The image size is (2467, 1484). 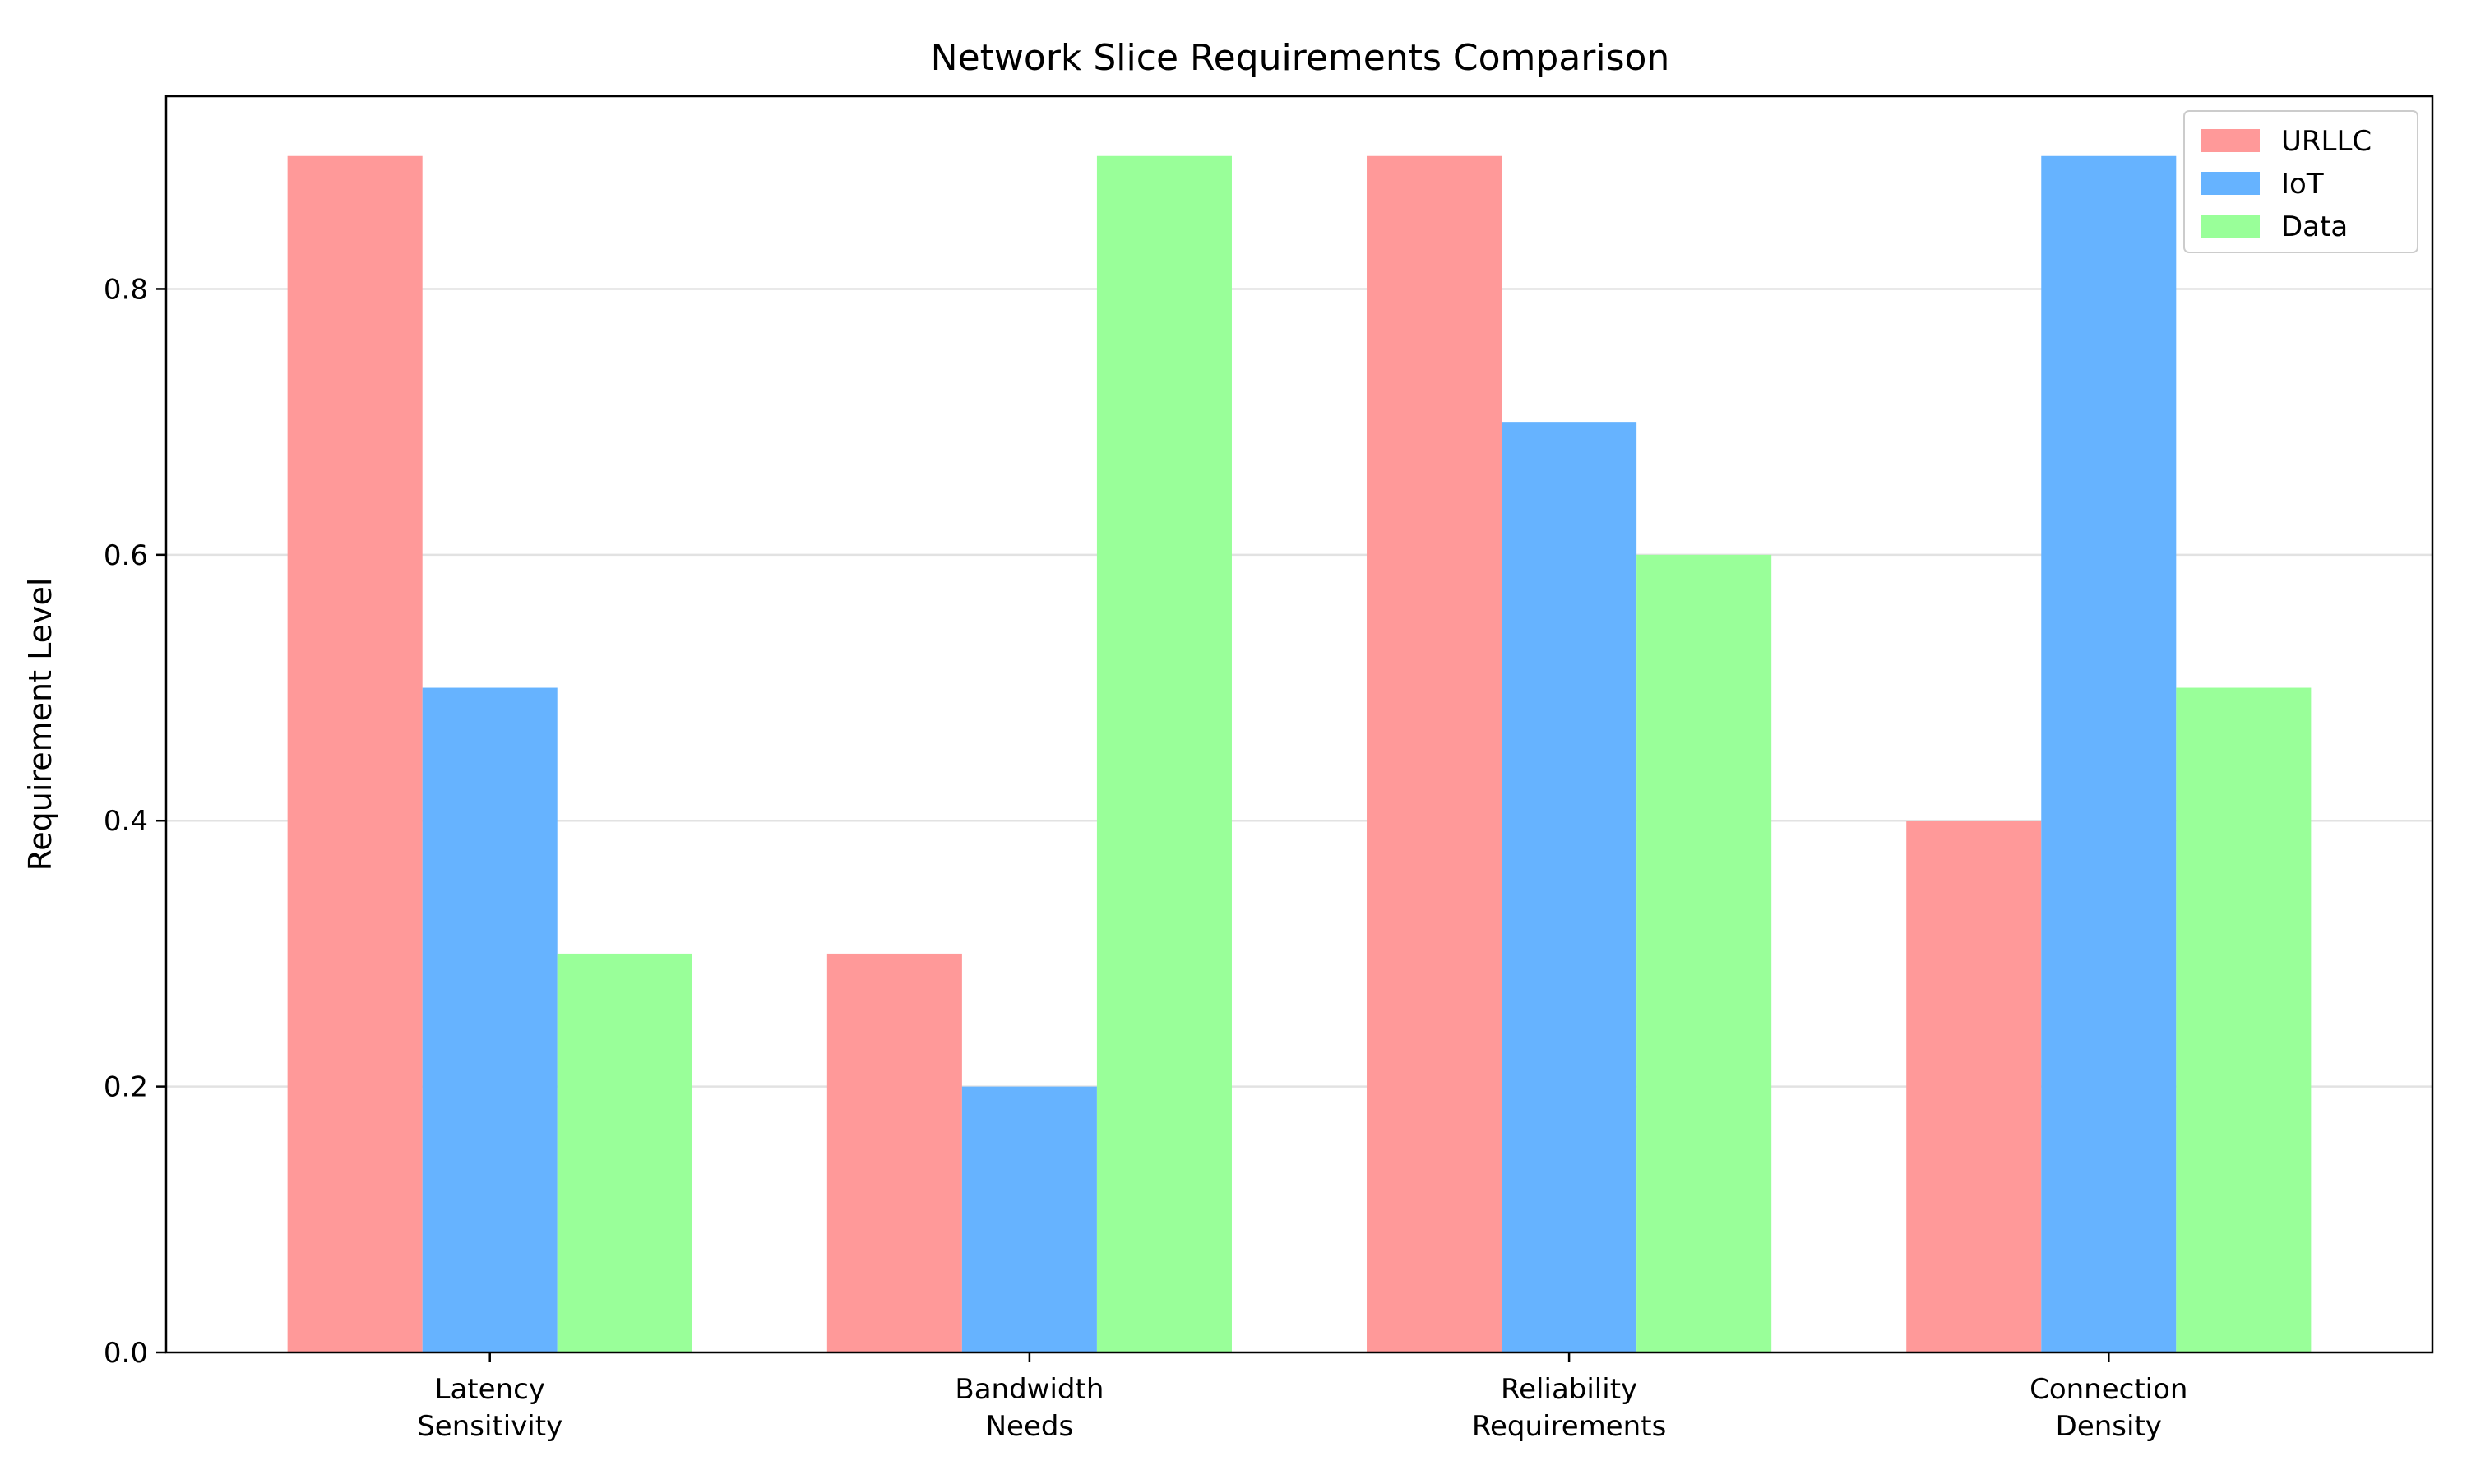 What do you see at coordinates (2314, 227) in the screenshot?
I see `legend-label-data: Data` at bounding box center [2314, 227].